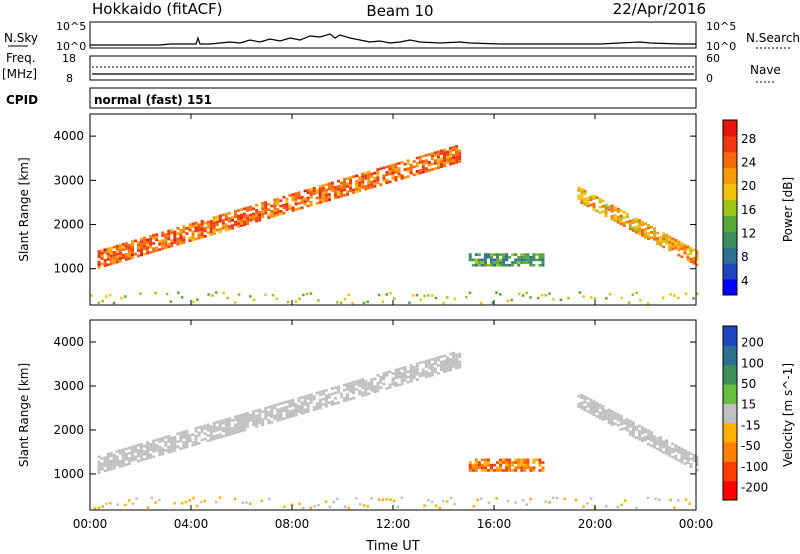 The width and height of the screenshot is (800, 554). I want to click on colorbar-frame, so click(730, 413).